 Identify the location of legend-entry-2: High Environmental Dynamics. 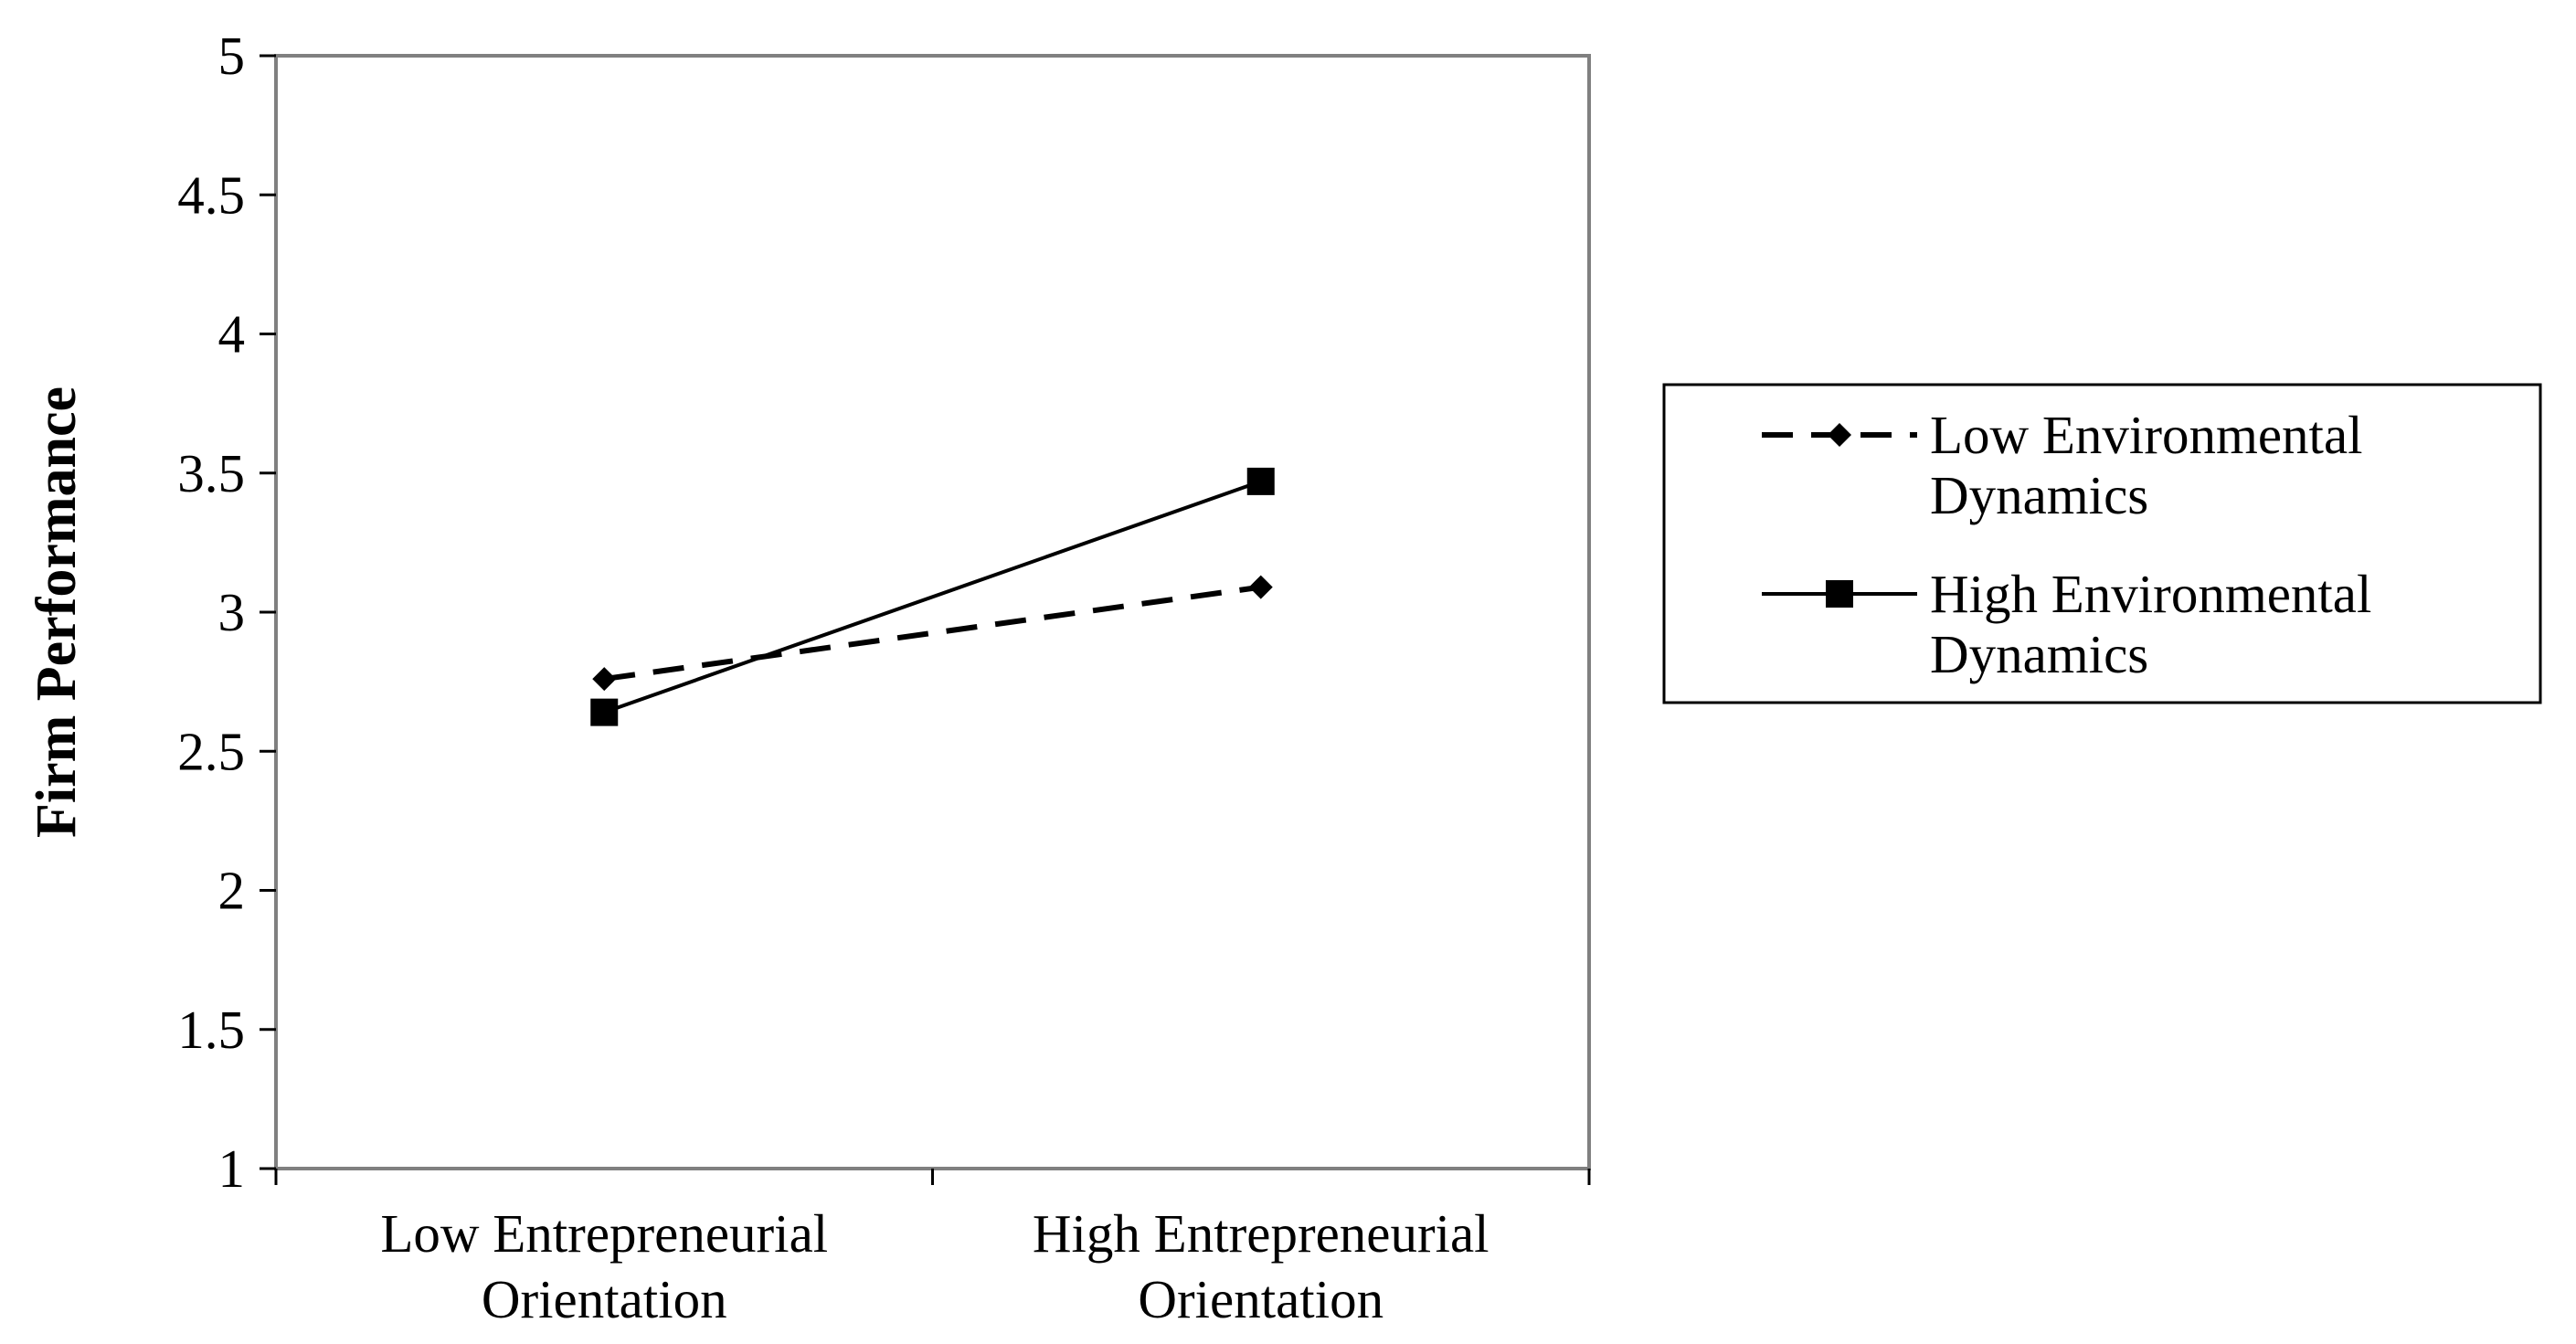
(2066, 624).